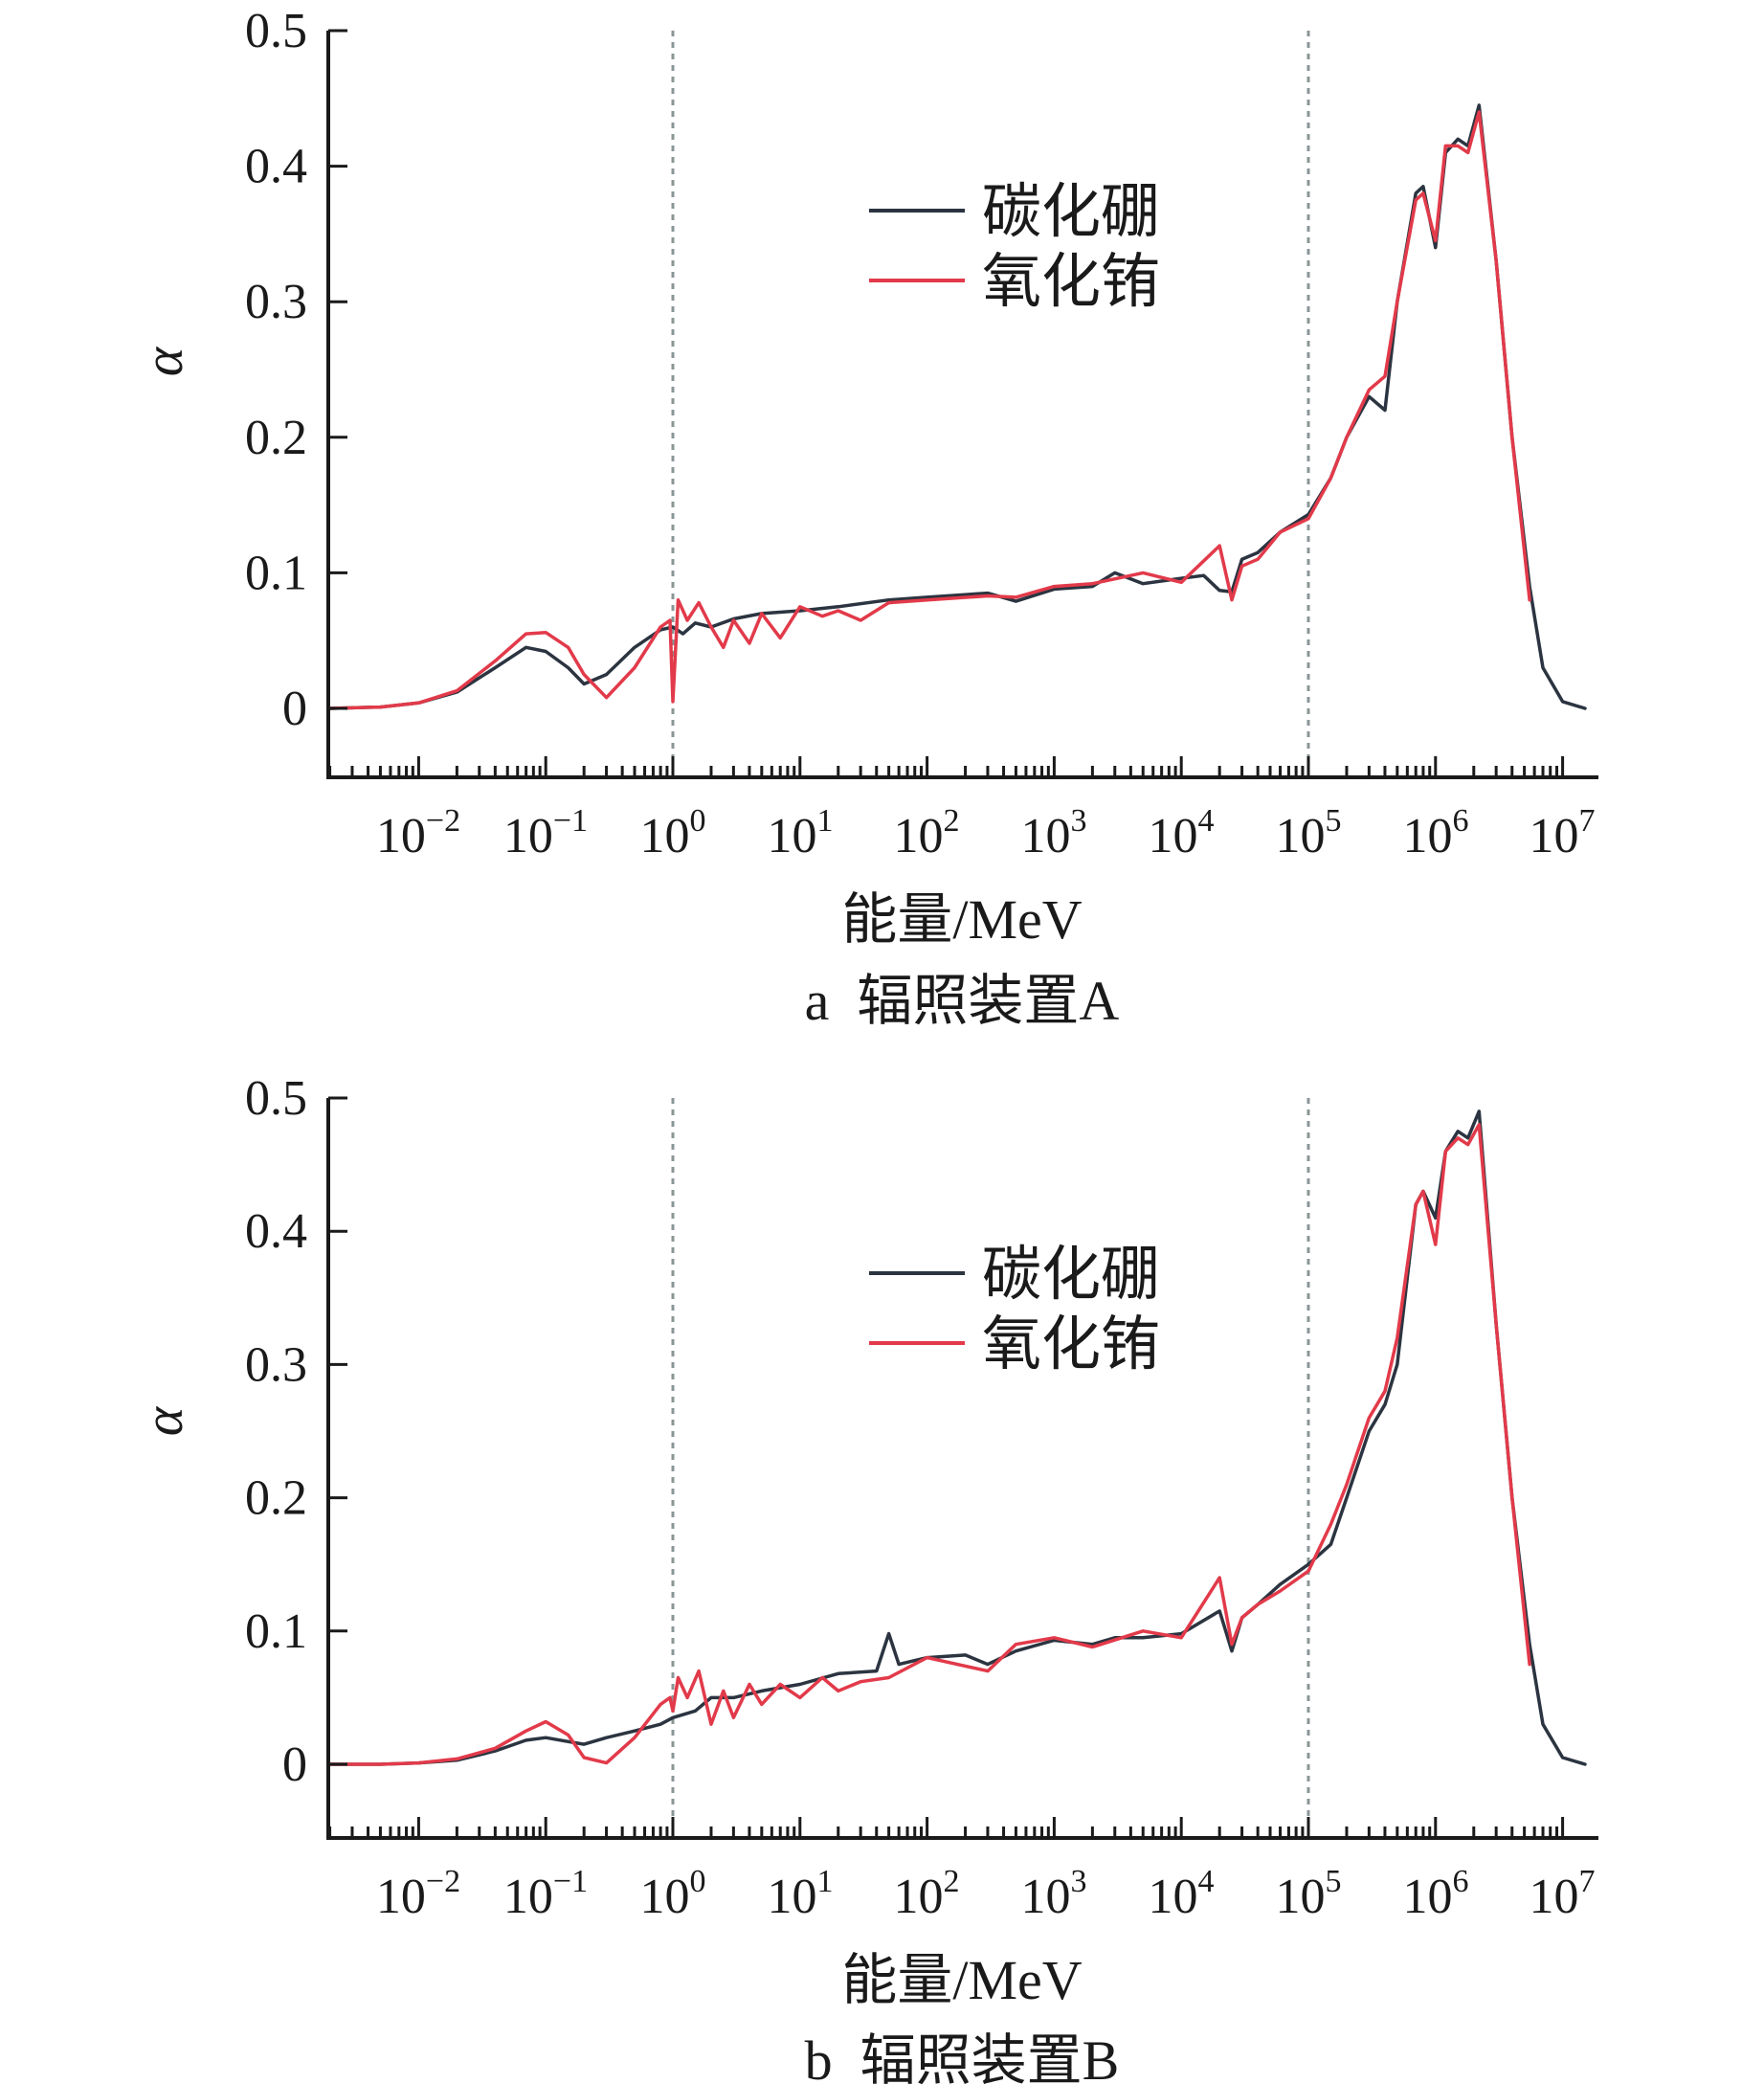  Describe the element at coordinates (962, 1001) in the screenshot. I see `chart-caption-a: a 辐照装置A` at that location.